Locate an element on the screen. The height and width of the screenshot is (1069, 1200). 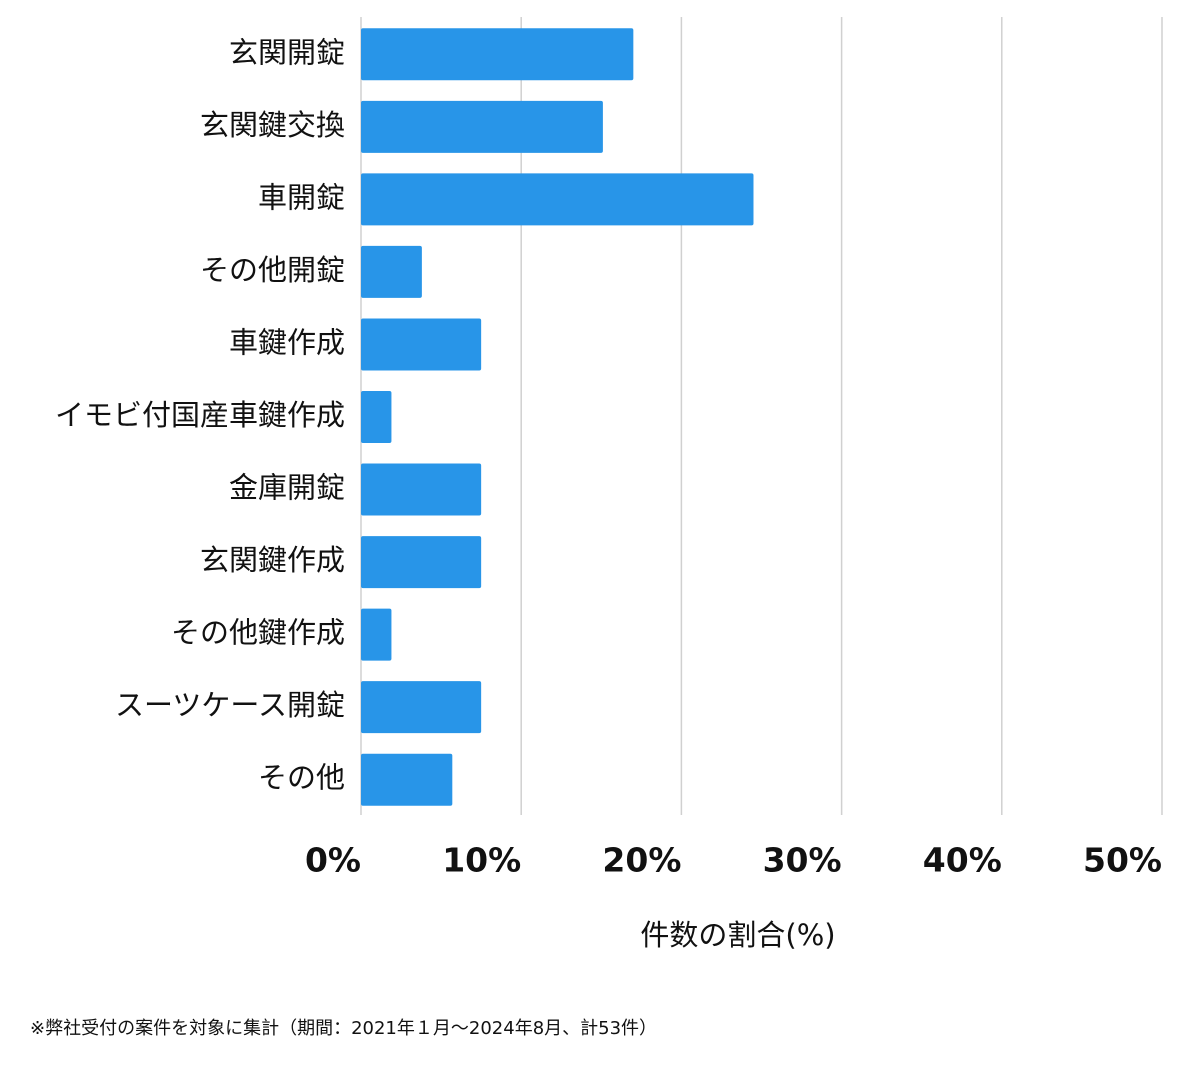
y-tick-label: その他 is located at coordinates (301, 778).